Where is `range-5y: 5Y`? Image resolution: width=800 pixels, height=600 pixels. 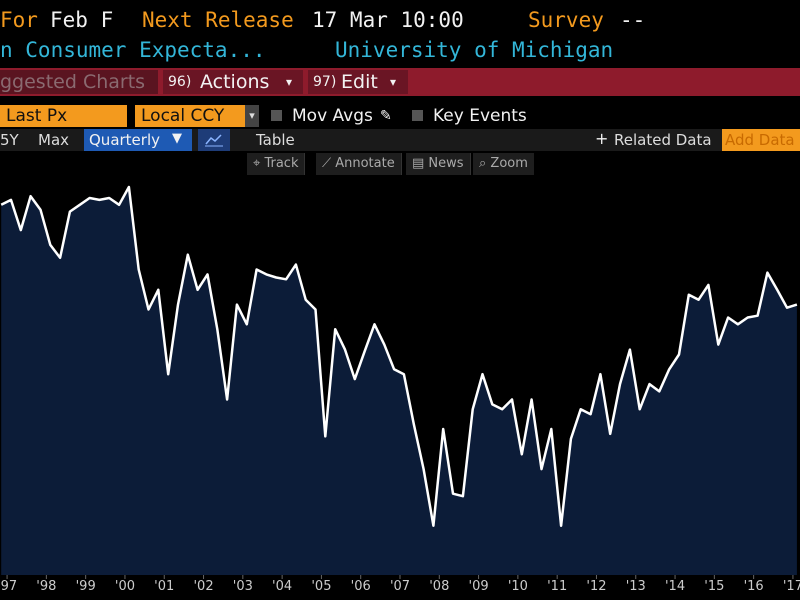
range-5y: 5Y is located at coordinates (9, 140).